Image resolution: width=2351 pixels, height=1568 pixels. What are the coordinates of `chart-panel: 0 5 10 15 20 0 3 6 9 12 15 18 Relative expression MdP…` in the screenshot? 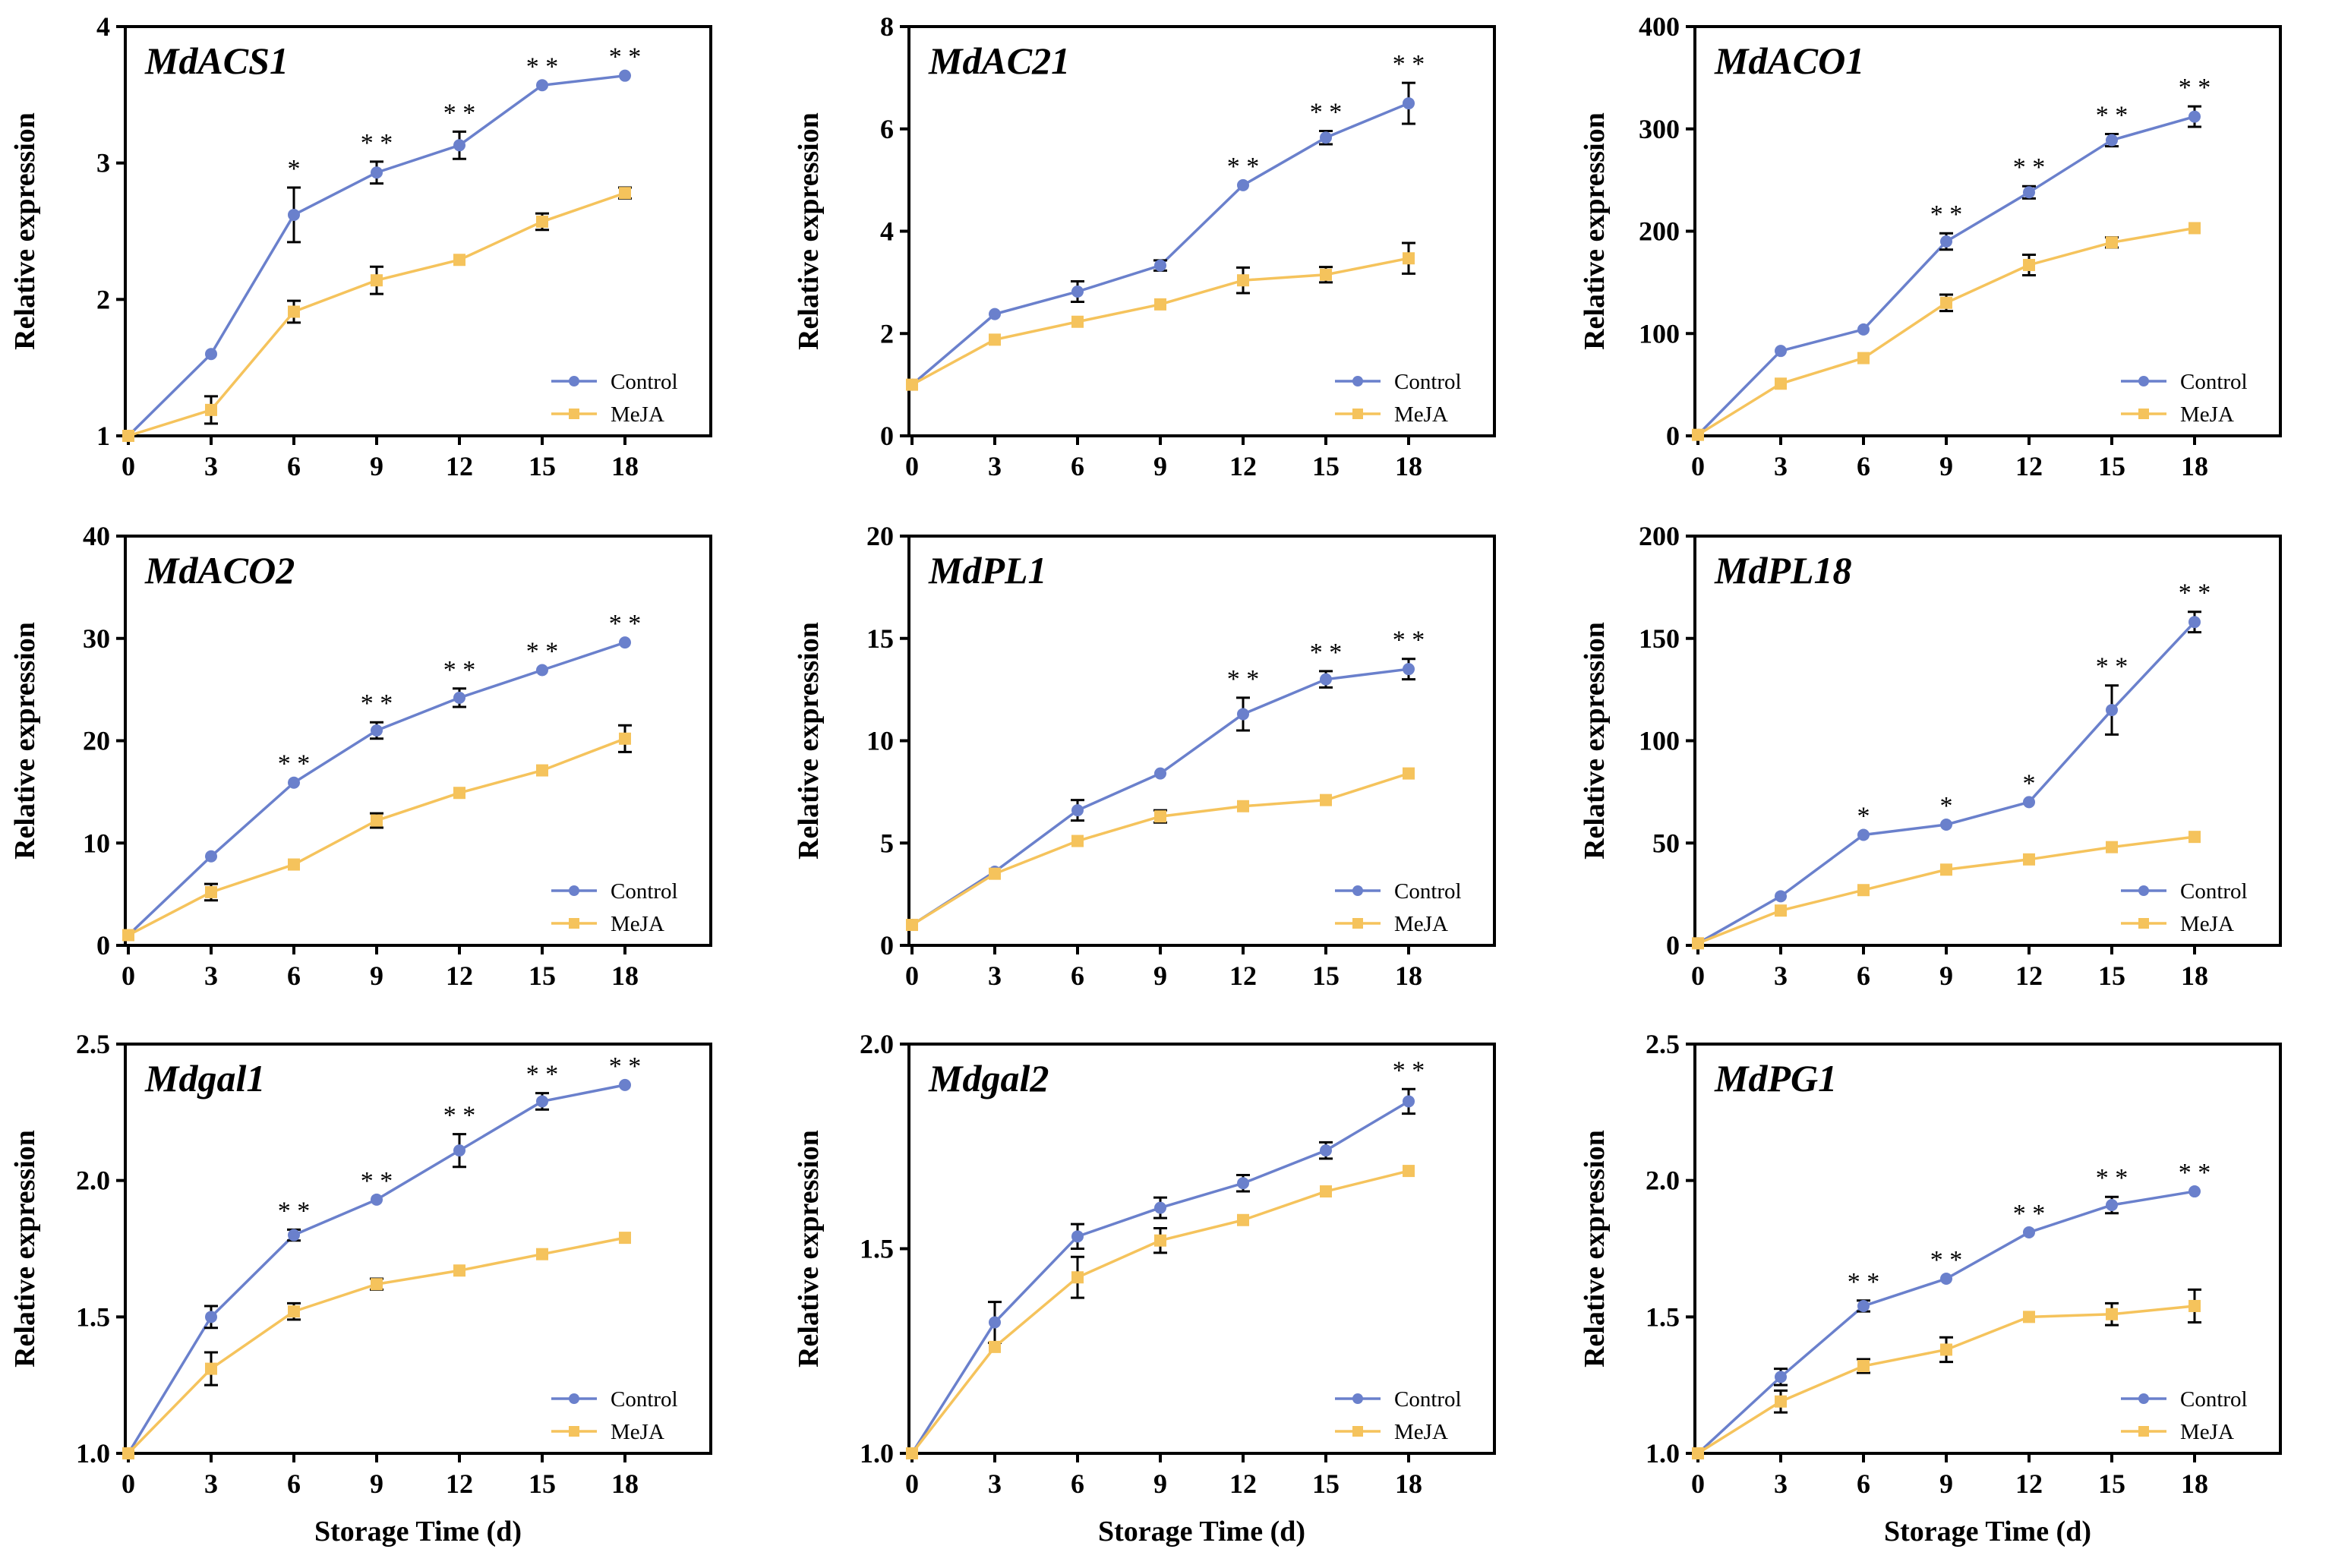 It's located at (1144, 756).